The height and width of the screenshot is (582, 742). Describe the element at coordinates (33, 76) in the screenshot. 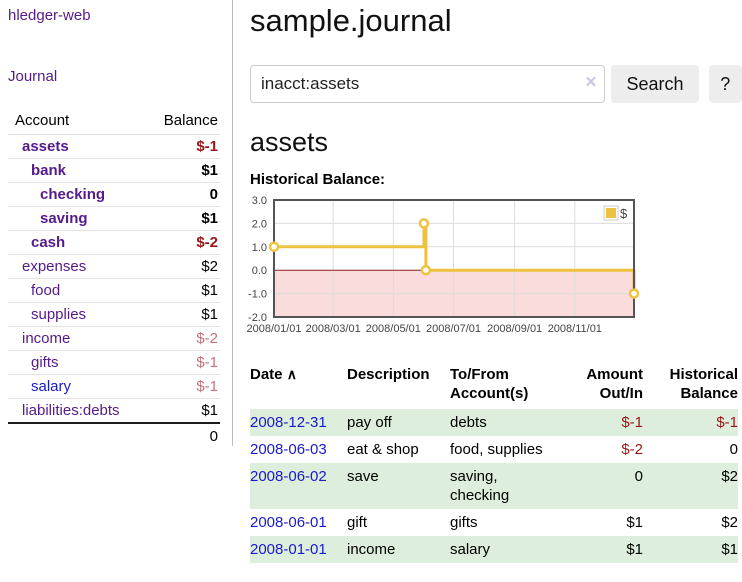

I see `sidebar-item-journal: Journal` at that location.